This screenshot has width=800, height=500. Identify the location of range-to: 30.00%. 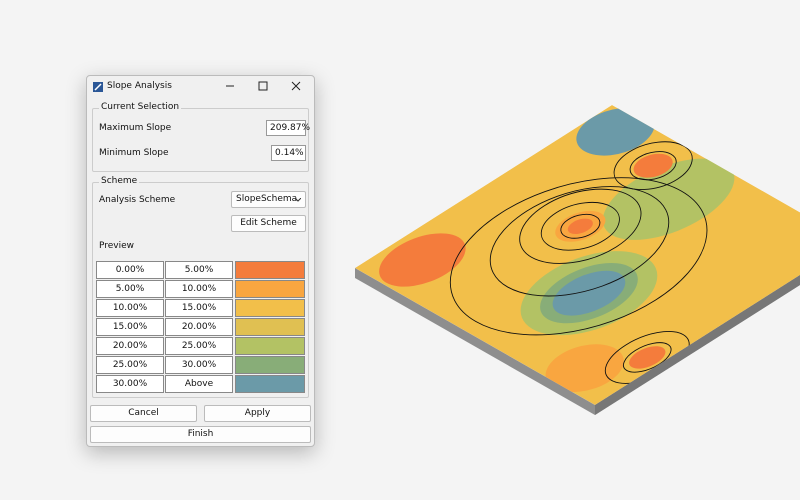
(199, 365).